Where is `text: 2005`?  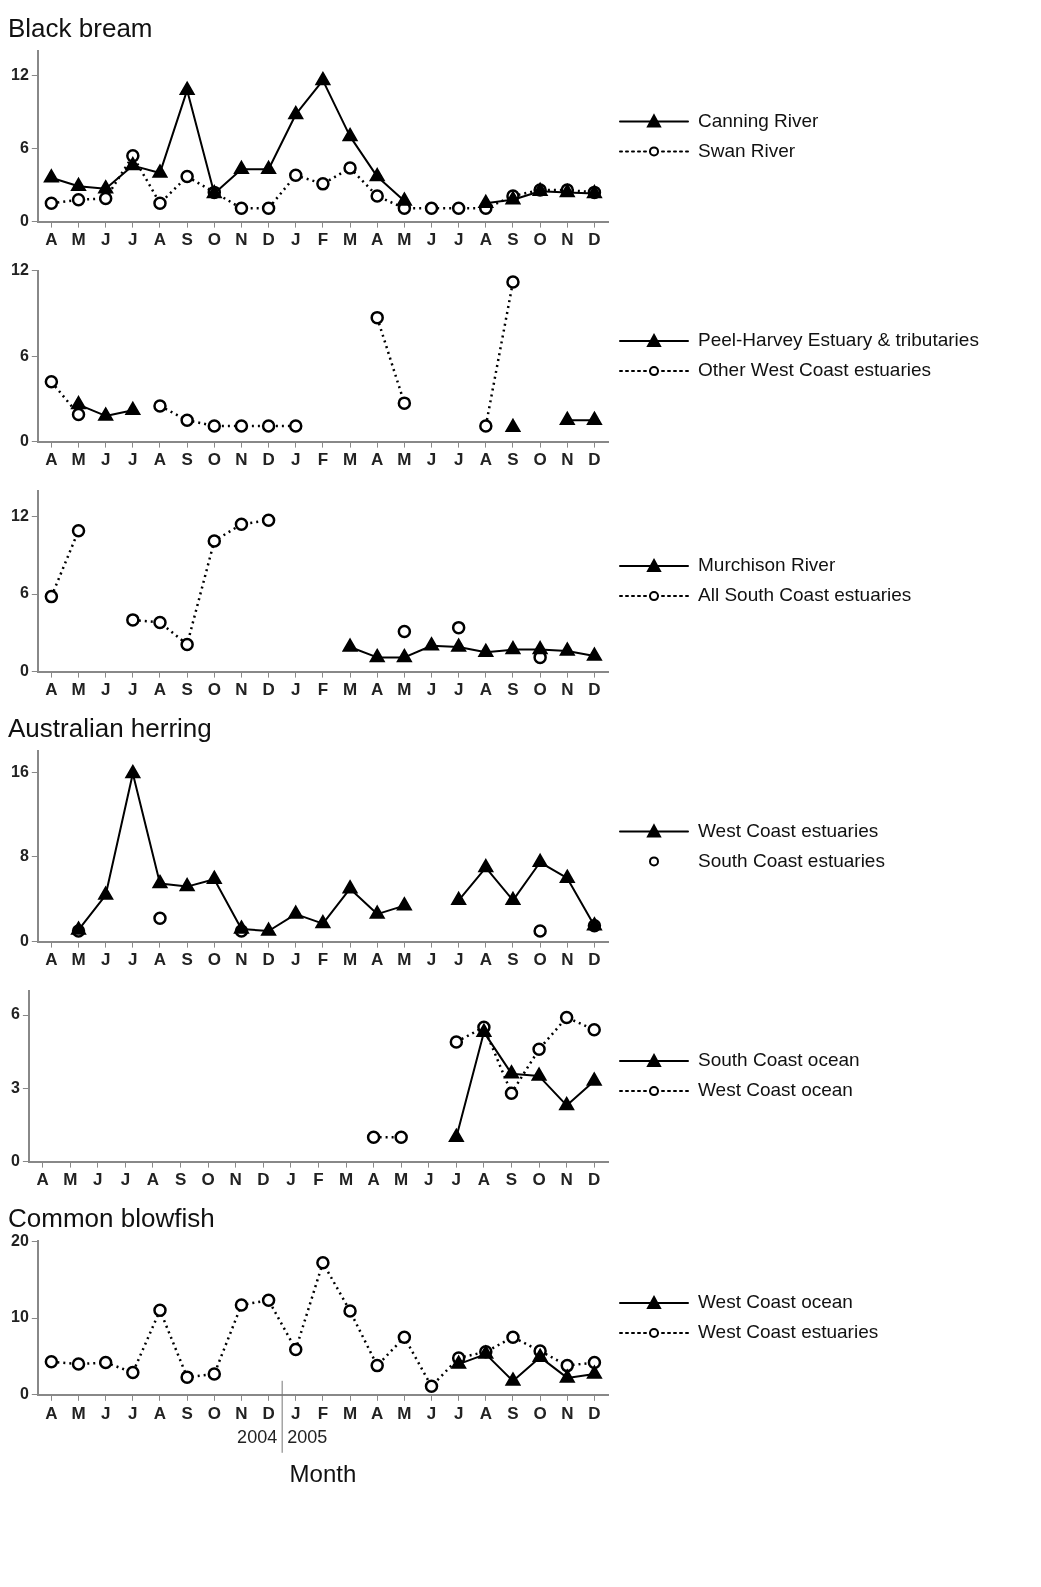 text: 2005 is located at coordinates (307, 1436).